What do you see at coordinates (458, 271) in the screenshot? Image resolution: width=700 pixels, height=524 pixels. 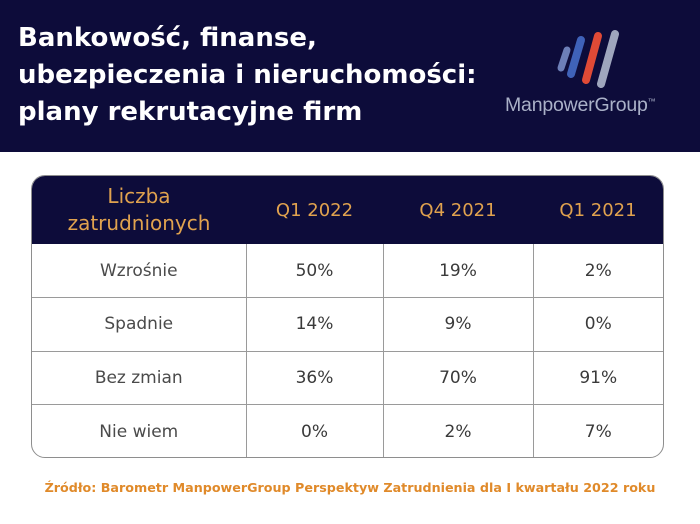 I see `table-cell: 19%` at bounding box center [458, 271].